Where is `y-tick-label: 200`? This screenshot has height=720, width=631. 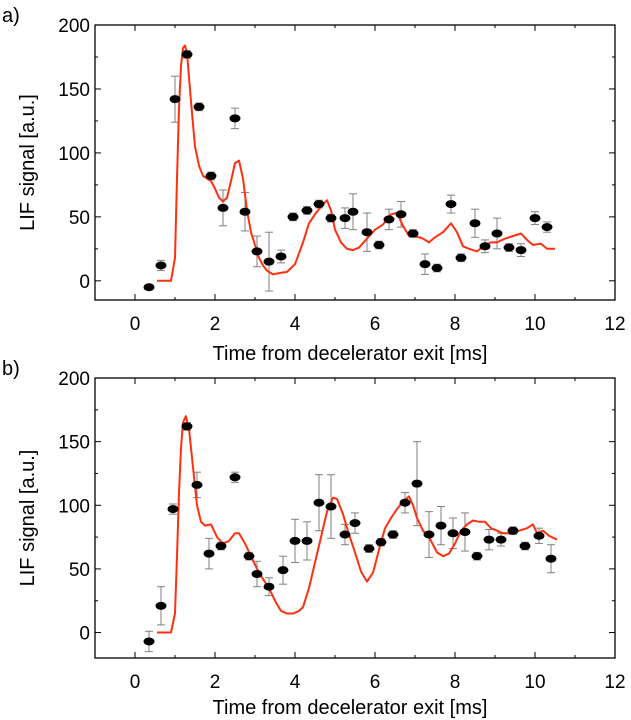 y-tick-label: 200 is located at coordinates (74, 379).